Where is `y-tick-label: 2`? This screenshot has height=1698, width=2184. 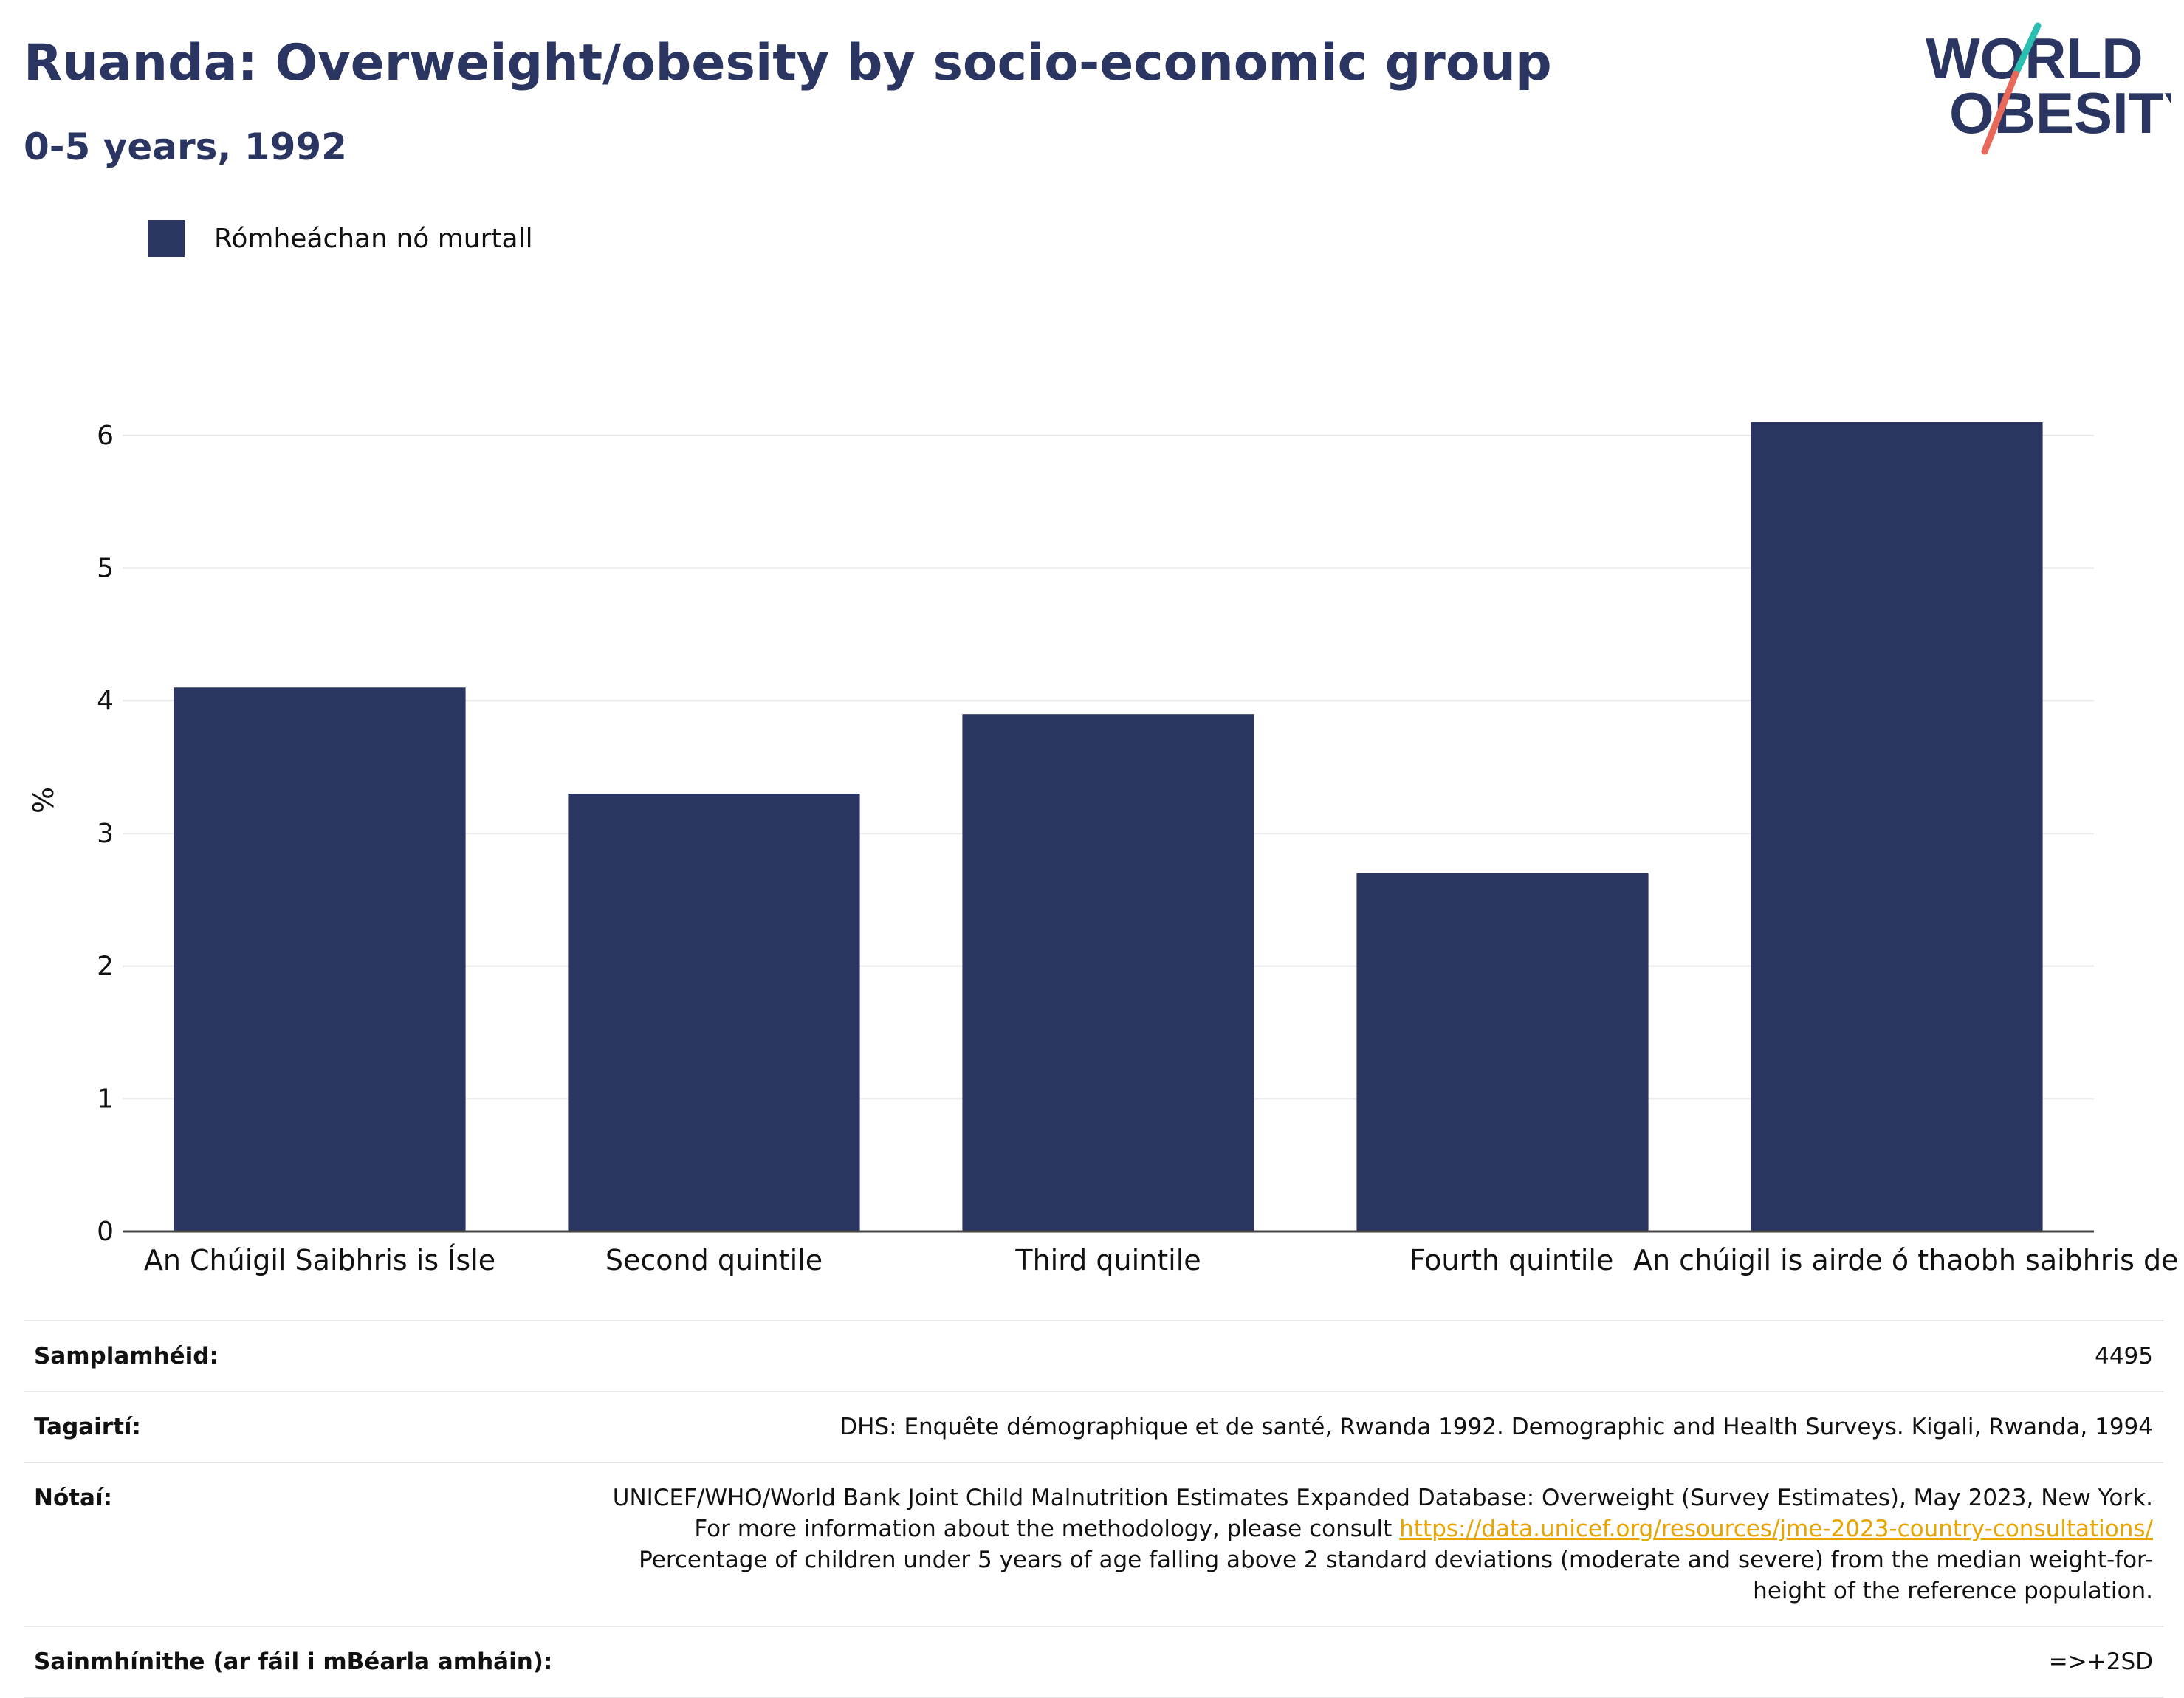
y-tick-label: 2 is located at coordinates (105, 967).